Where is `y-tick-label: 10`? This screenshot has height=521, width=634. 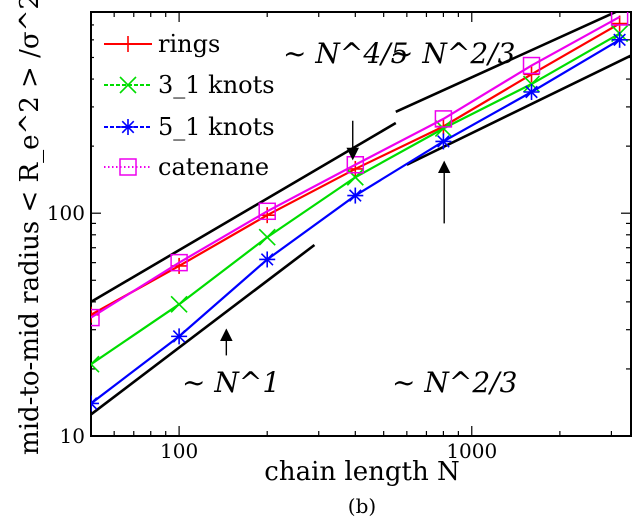 y-tick-label: 10 is located at coordinates (72, 436).